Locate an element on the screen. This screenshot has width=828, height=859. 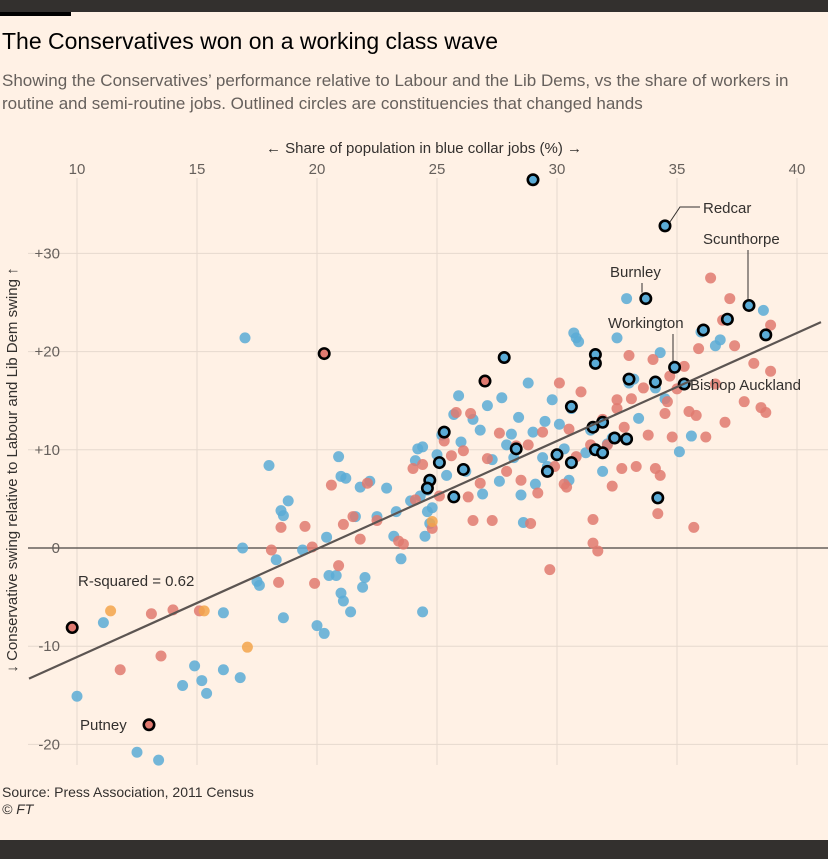
annotation-label: Putney is located at coordinates (103, 725).